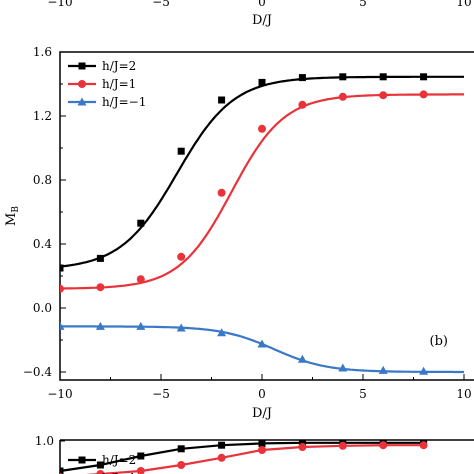 This screenshot has width=474, height=474. What do you see at coordinates (44, 441) in the screenshot?
I see `bottom-y-tick-label: 1.0` at bounding box center [44, 441].